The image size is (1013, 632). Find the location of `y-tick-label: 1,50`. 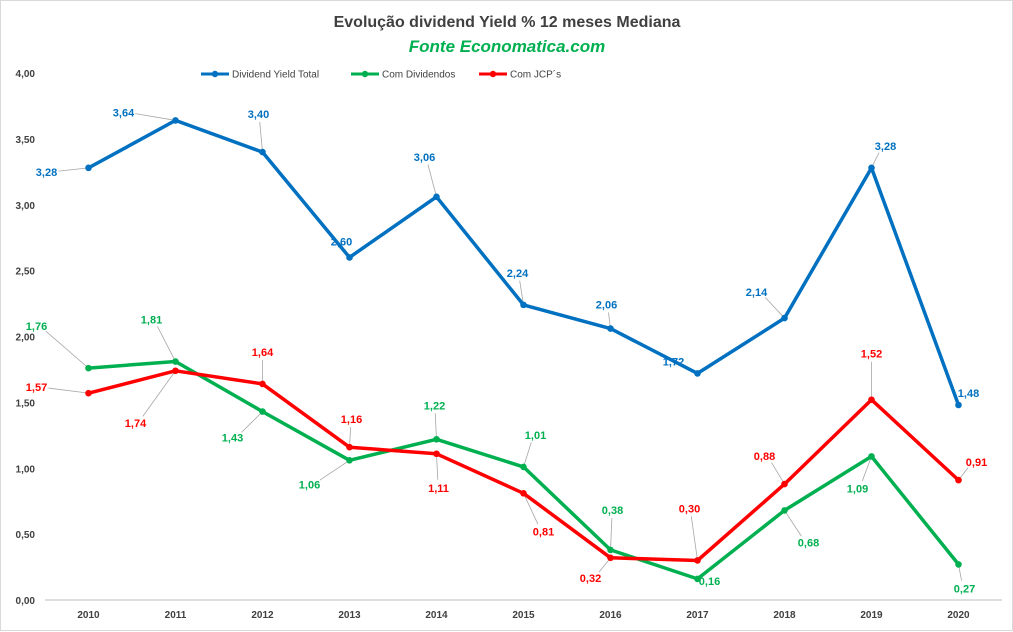

y-tick-label: 1,50 is located at coordinates (26, 403).